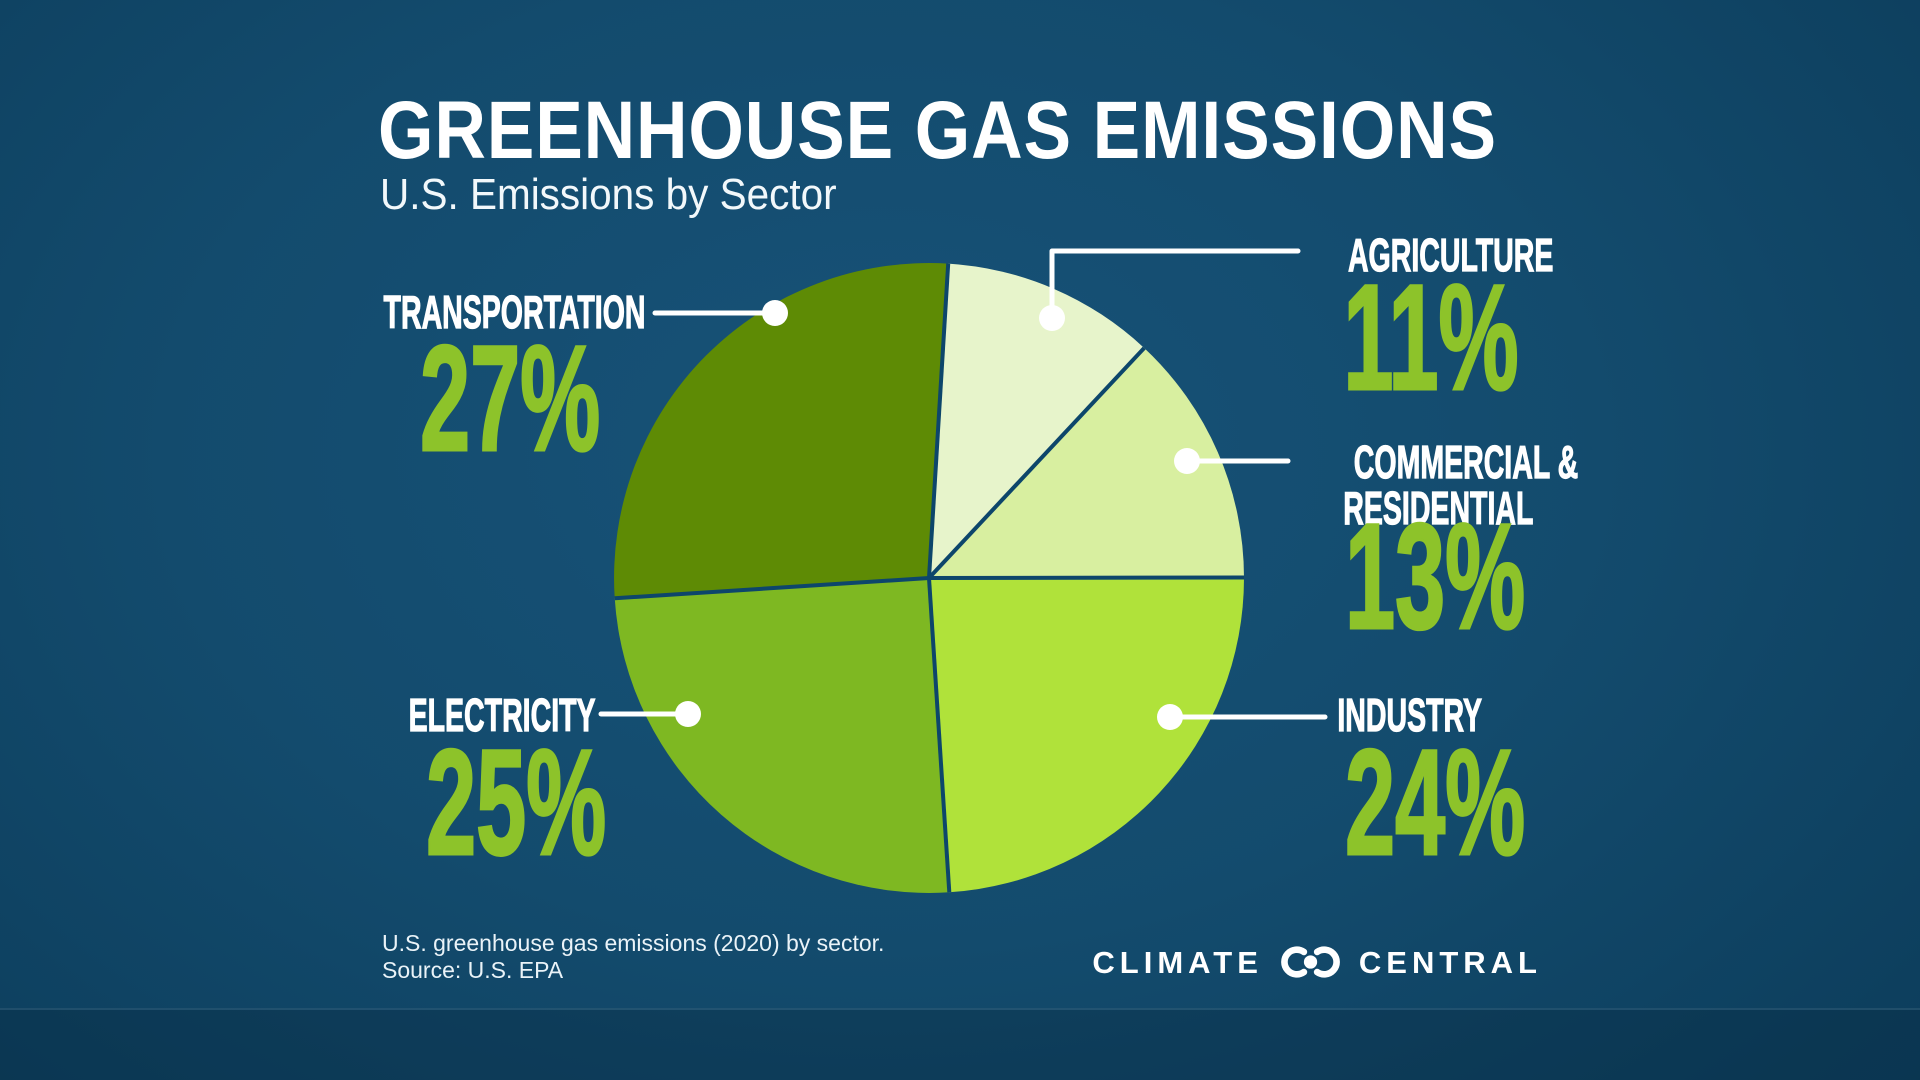 This screenshot has width=1920, height=1080. I want to click on page-subtitle: U.S. Emissions by Sector, so click(608, 194).